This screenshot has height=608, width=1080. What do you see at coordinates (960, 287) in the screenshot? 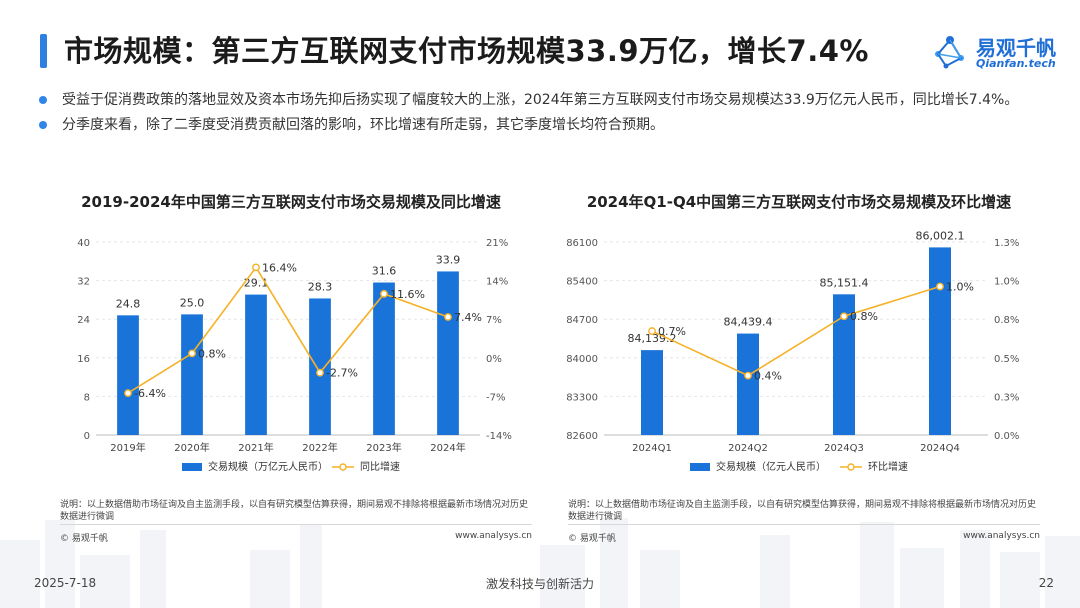
I see `line-value-label: 1.0%` at bounding box center [960, 287].